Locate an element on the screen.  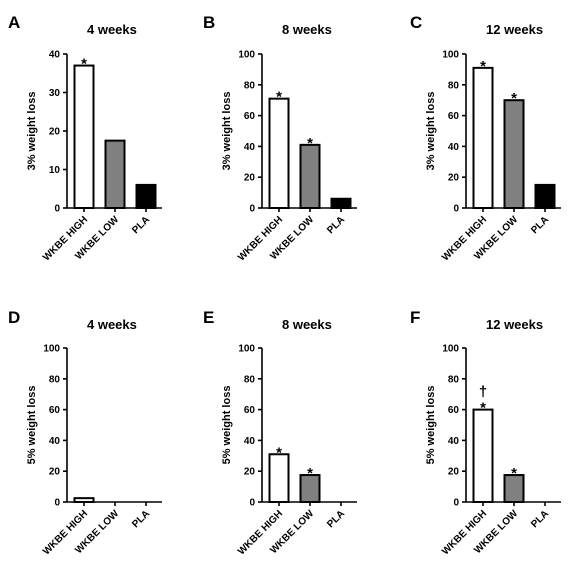
y-tick-label: 10 is located at coordinates (55, 170).